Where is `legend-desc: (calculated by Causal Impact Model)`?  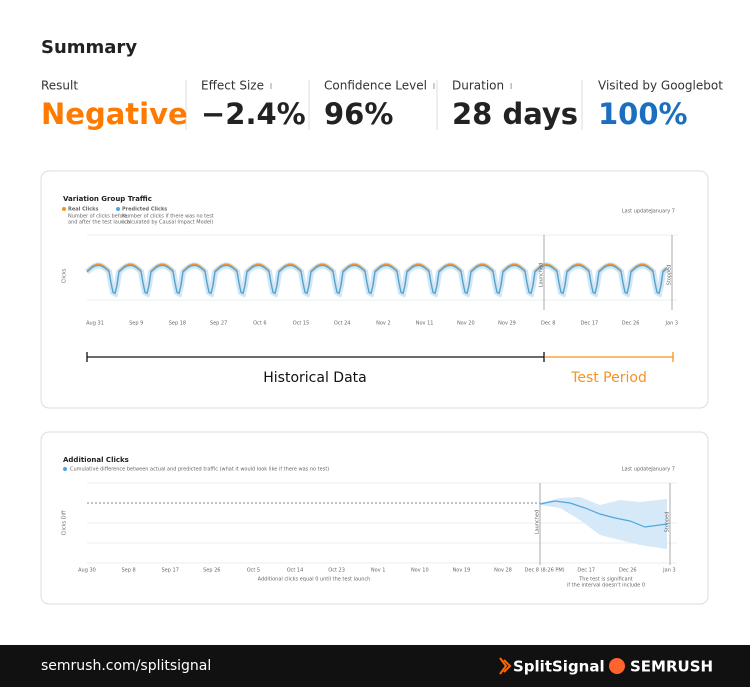
legend-desc: (calculated by Causal Impact Model) is located at coordinates (167, 223).